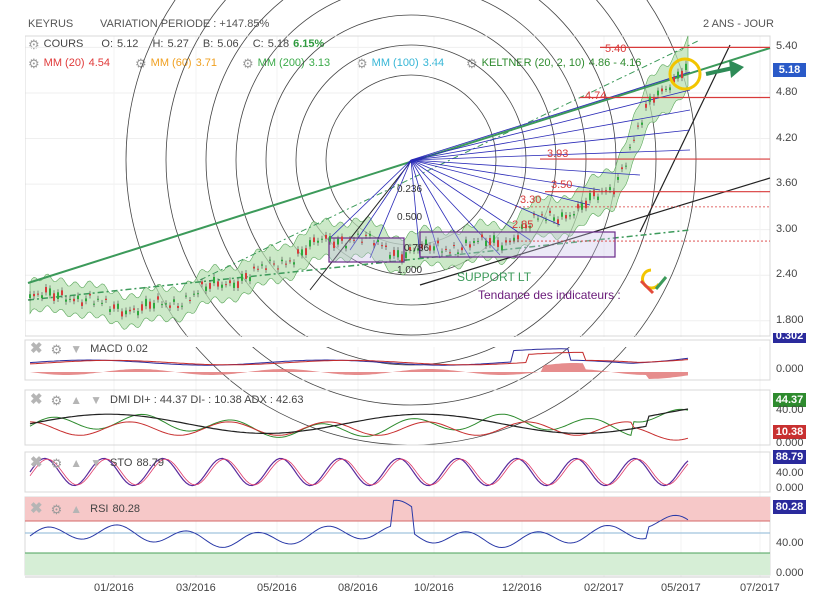  What do you see at coordinates (107, 44) in the screenshot?
I see `open-label: O:` at bounding box center [107, 44].